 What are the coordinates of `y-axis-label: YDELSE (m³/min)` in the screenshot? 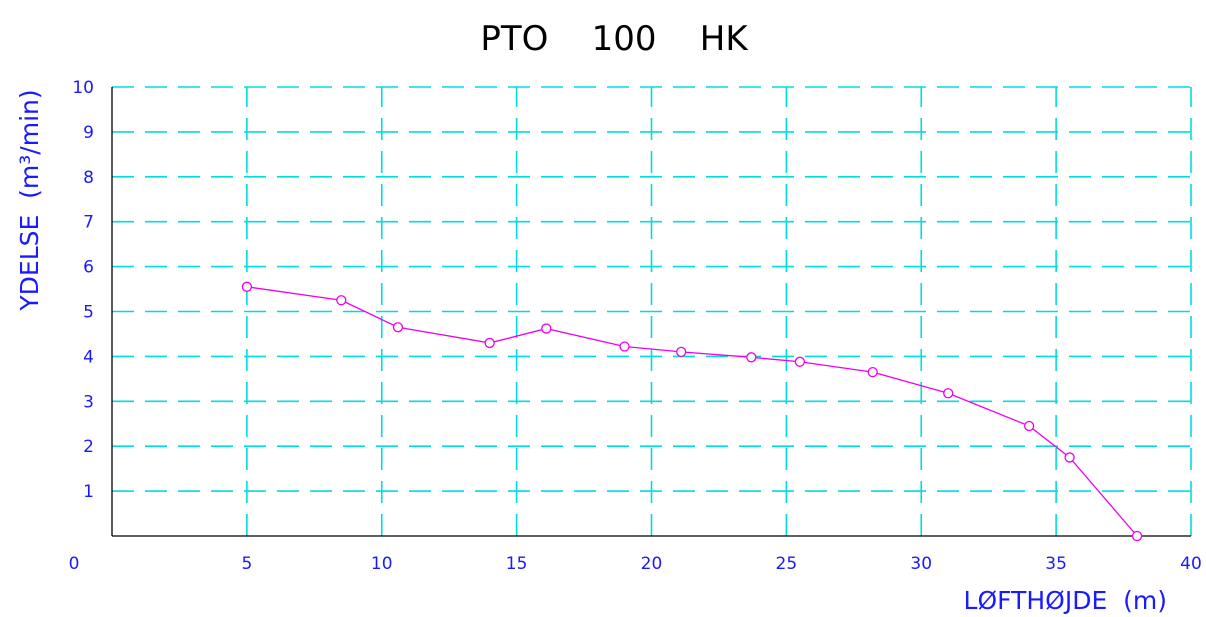 It's located at (29, 200).